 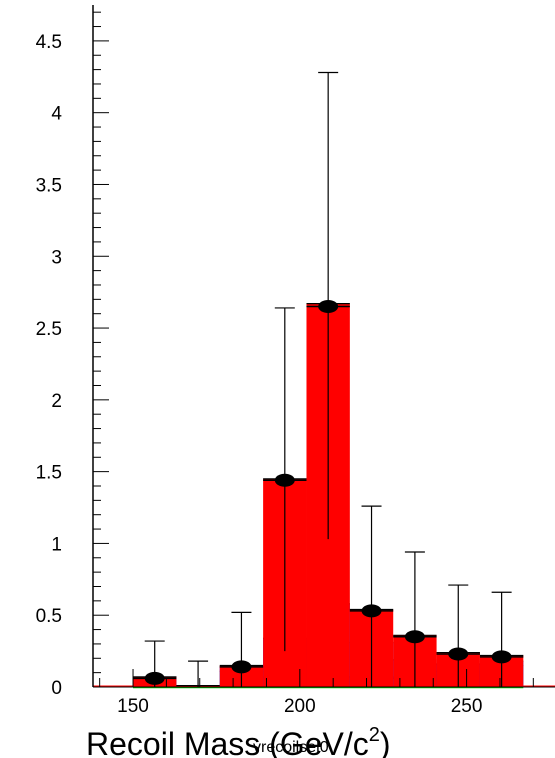 What do you see at coordinates (56, 114) in the screenshot?
I see `y-tick-label: 4` at bounding box center [56, 114].